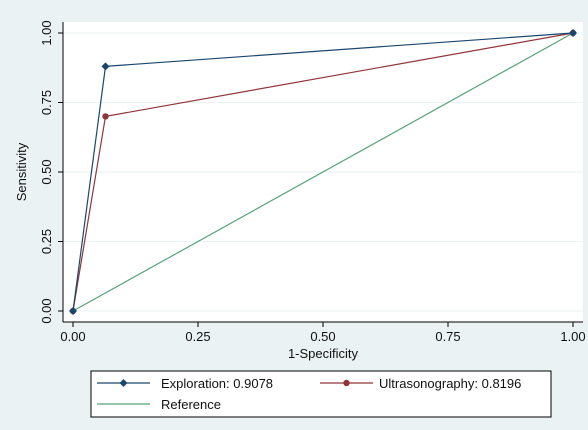 This screenshot has width=588, height=430. I want to click on y-axis-title: Sensitivity, so click(21, 171).